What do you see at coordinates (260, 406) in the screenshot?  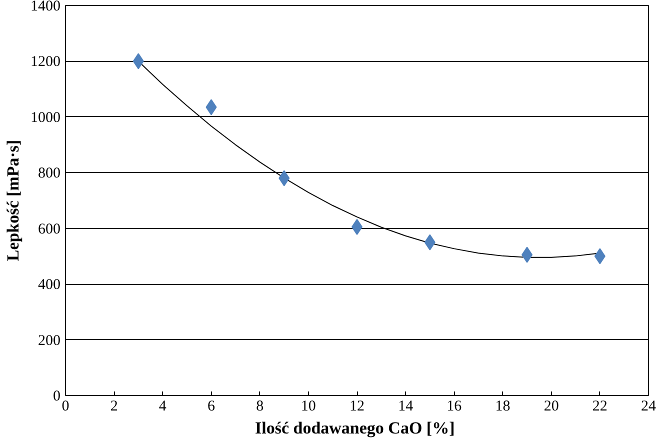 I see `x-tick-label: 8` at bounding box center [260, 406].